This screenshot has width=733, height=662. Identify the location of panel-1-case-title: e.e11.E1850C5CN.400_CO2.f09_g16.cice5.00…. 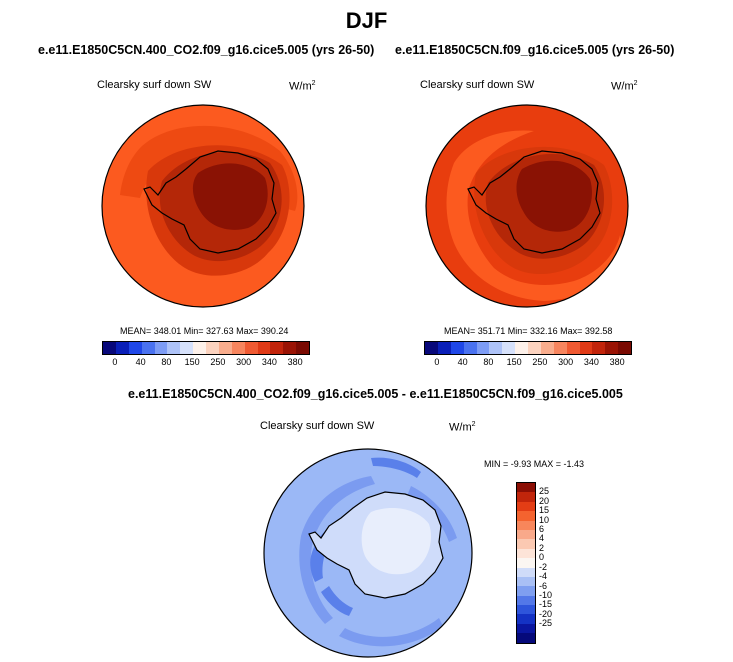
(206, 50).